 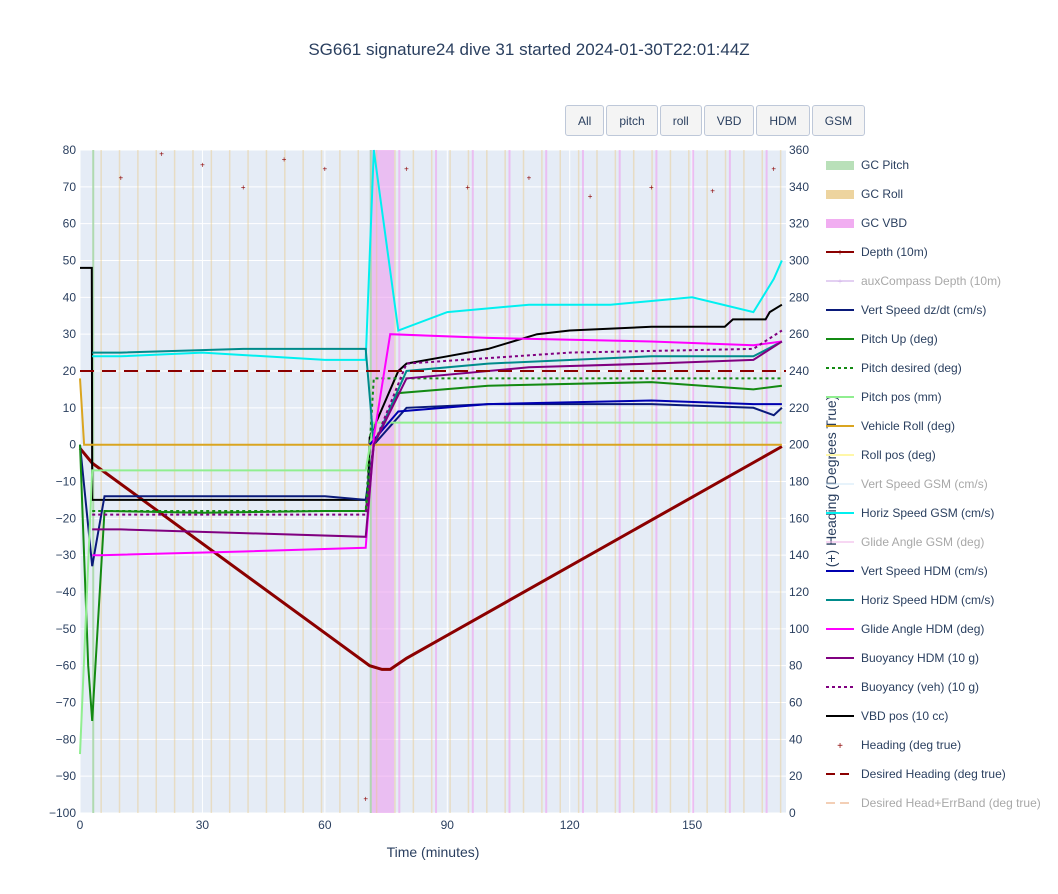 I want to click on legend-item: Pitch desired (deg), so click(x=894, y=368).